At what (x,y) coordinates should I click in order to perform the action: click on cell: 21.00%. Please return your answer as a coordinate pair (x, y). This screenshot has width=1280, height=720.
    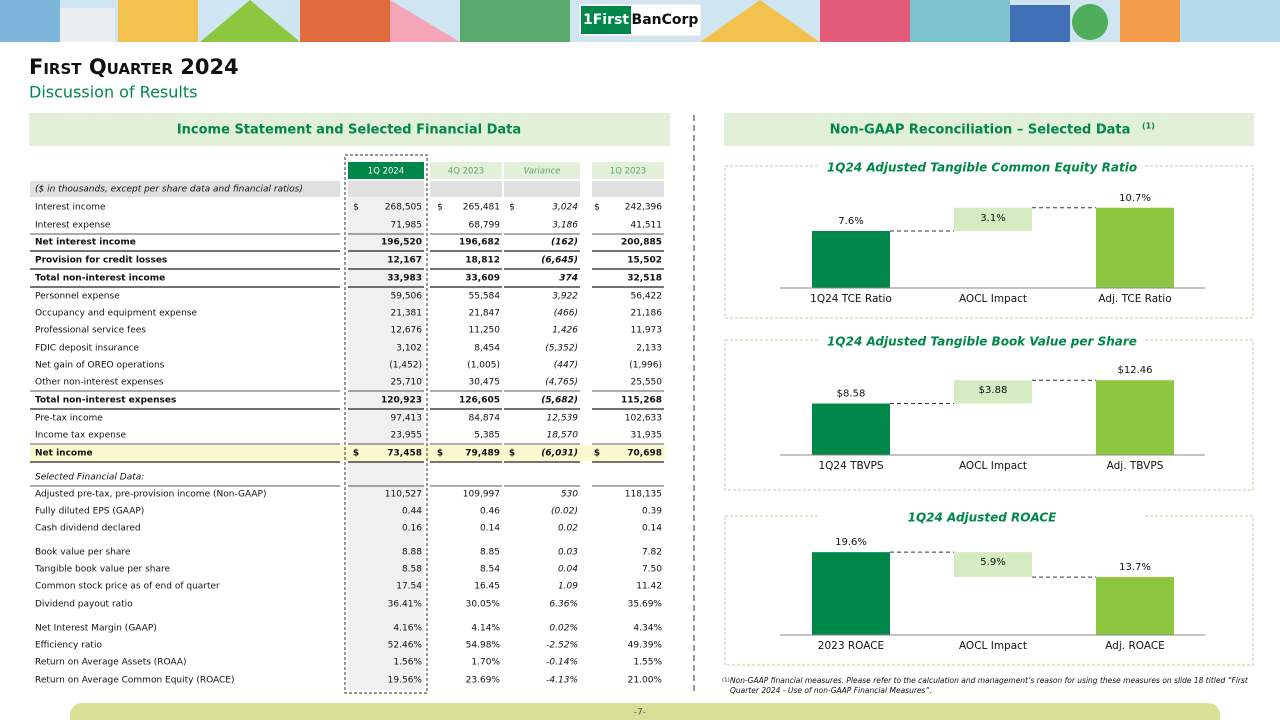
    Looking at the image, I should click on (645, 681).